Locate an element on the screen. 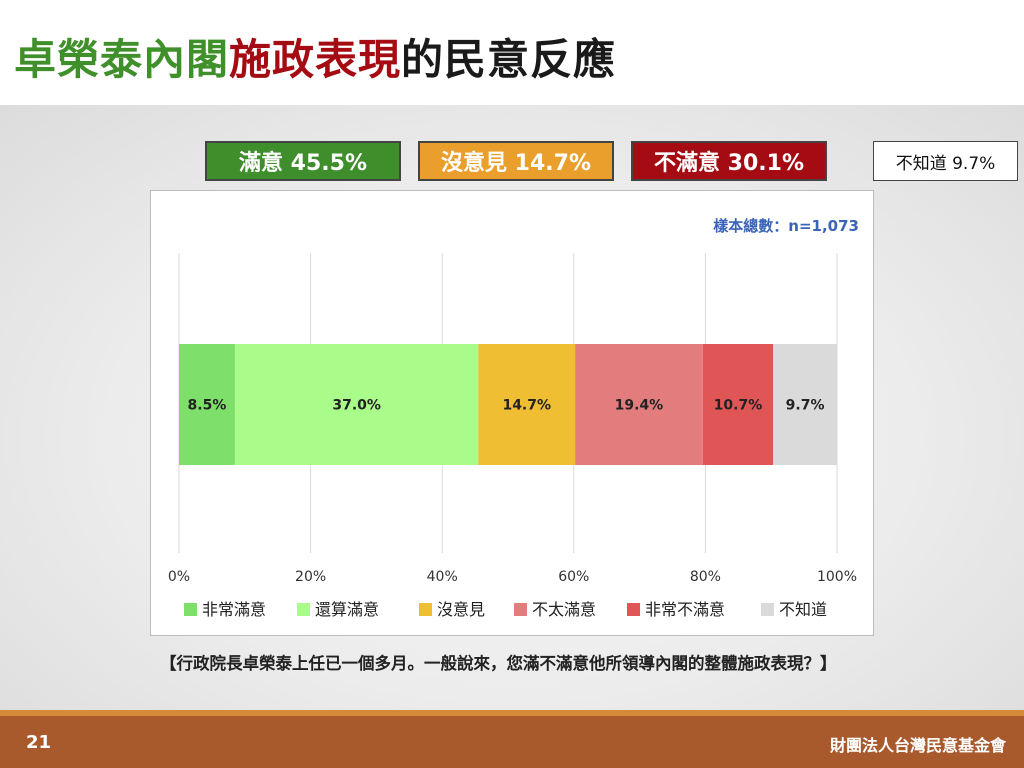 The height and width of the screenshot is (768, 1024). legend-label: 沒意見 is located at coordinates (461, 609).